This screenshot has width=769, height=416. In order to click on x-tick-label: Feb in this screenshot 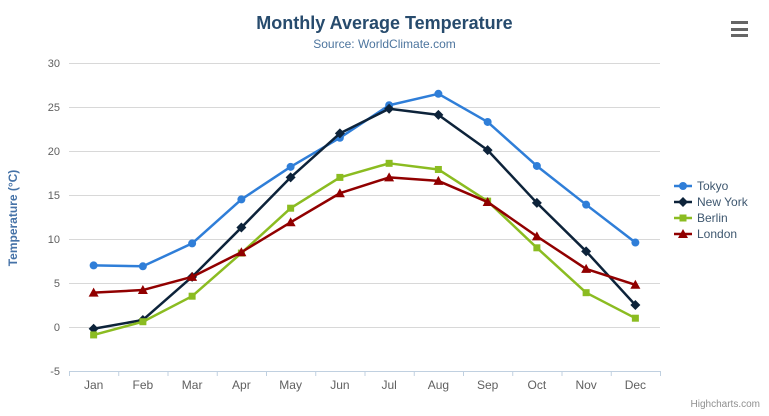, I will do `click(143, 385)`.